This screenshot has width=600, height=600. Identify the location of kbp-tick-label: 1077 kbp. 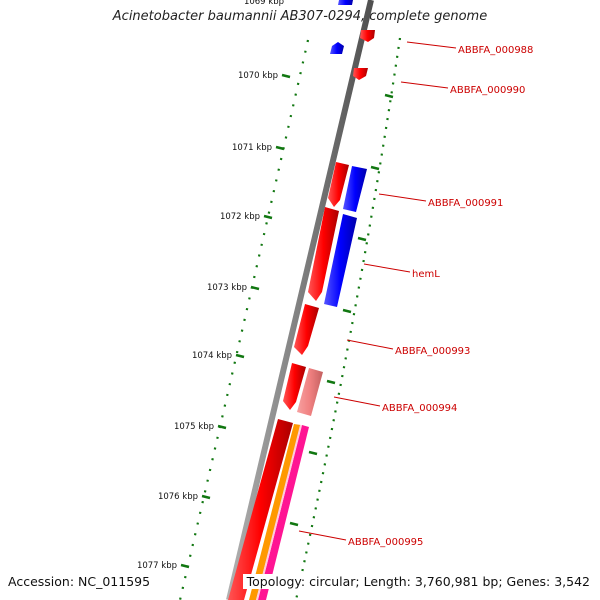
(157, 566).